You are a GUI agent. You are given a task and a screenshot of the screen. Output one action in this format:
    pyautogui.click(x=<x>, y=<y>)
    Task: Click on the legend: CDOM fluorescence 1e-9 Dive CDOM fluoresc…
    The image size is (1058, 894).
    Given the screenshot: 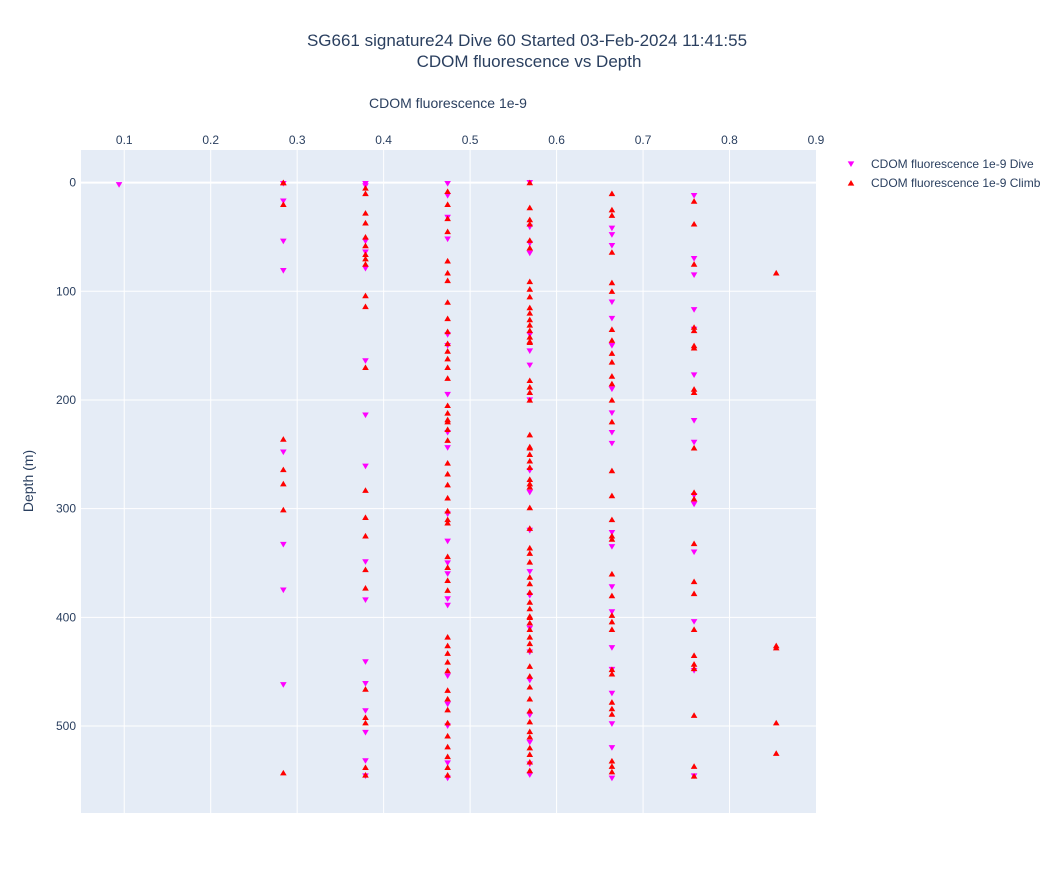 What is the action you would take?
    pyautogui.click(x=944, y=173)
    